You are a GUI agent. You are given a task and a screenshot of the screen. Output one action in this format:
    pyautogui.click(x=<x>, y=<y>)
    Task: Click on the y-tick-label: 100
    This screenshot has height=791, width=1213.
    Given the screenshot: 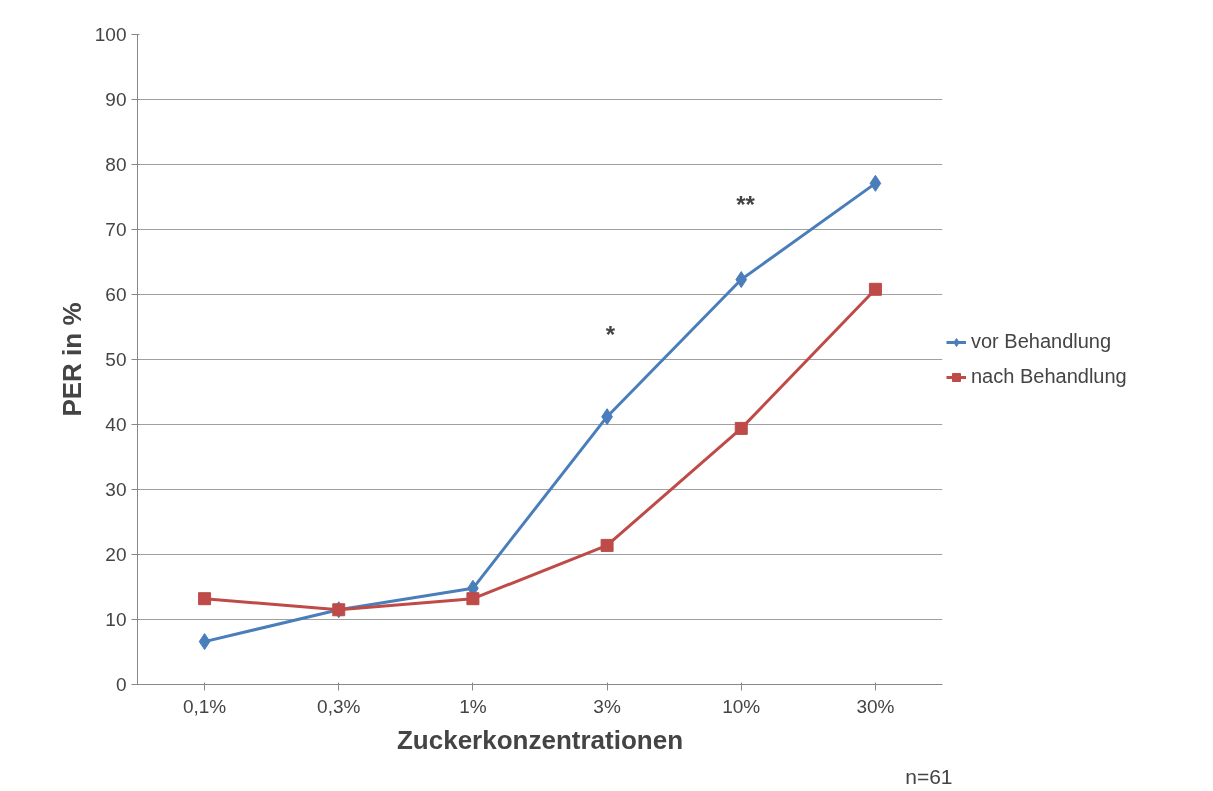 What is the action you would take?
    pyautogui.click(x=110, y=34)
    